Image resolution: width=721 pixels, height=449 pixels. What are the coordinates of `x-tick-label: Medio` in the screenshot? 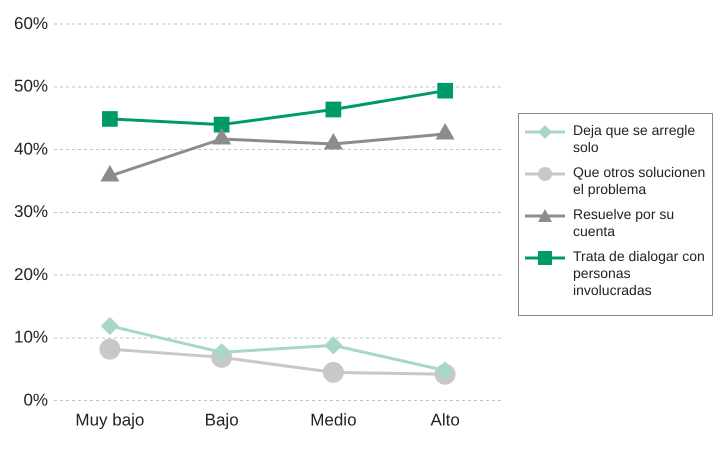 It's located at (333, 420).